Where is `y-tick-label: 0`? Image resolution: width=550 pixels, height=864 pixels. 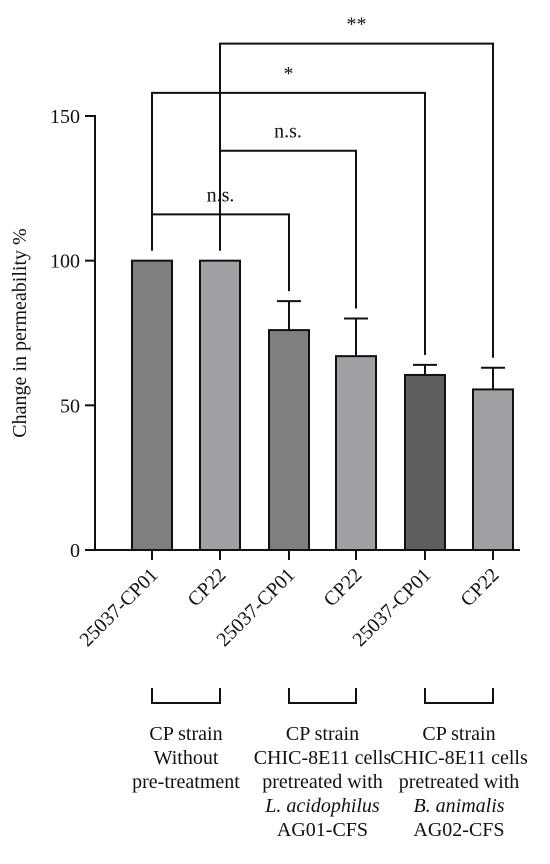 y-tick-label: 0 is located at coordinates (75, 551).